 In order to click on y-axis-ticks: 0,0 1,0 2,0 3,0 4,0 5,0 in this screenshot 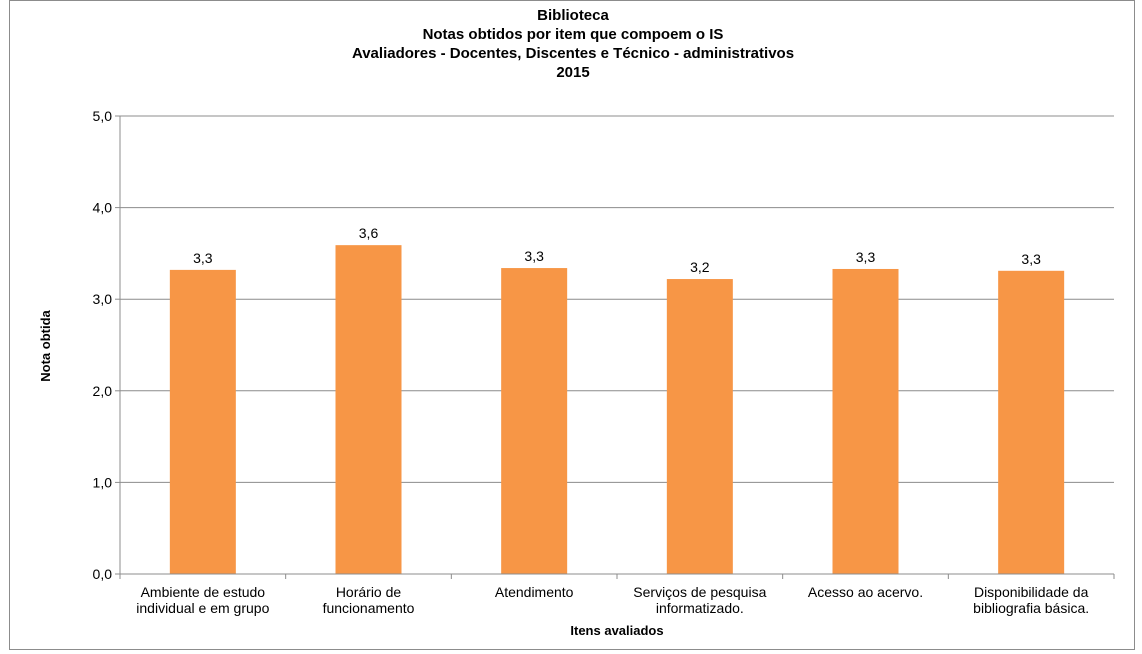, I will do `click(103, 345)`.